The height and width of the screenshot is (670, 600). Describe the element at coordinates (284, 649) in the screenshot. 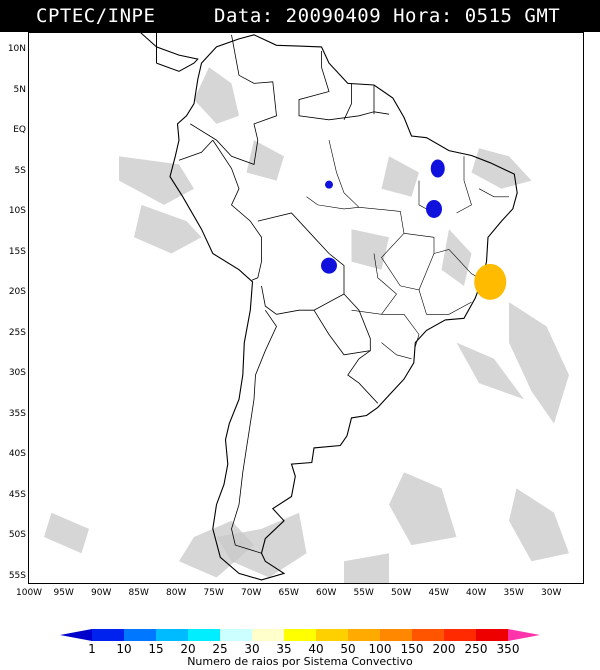

I see `colorbar-tick-label: 35` at that location.